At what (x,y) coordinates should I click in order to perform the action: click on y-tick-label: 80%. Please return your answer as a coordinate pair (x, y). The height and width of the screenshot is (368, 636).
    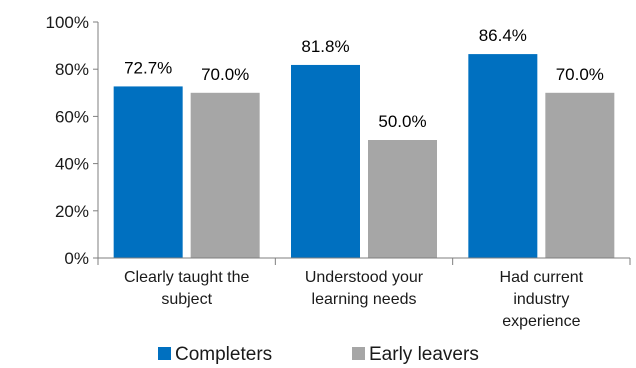
    Looking at the image, I should click on (72, 69).